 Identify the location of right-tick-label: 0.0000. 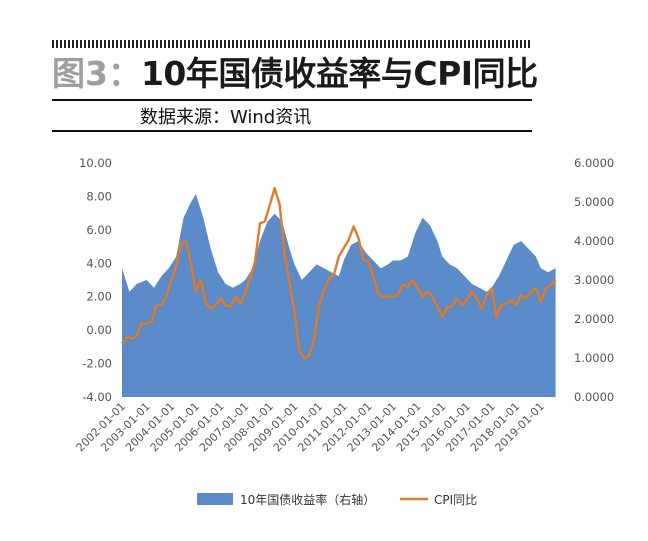
(594, 397).